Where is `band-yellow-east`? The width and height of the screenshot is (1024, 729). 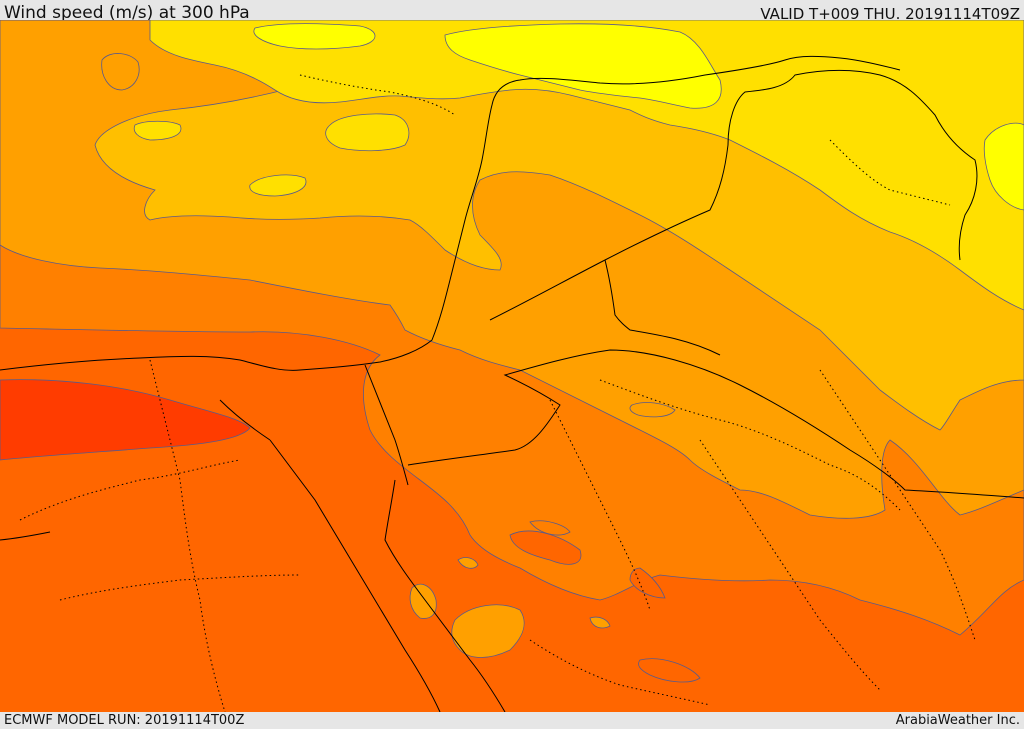
band-yellow-east is located at coordinates (1003, 166).